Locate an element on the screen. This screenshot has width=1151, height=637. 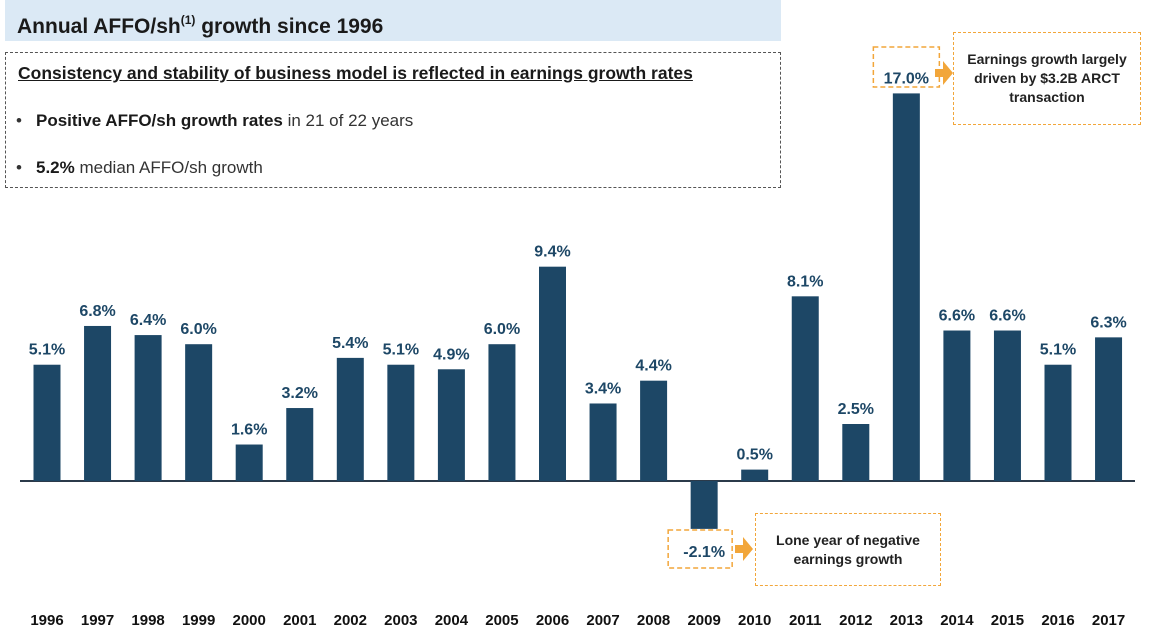
bar-2004 is located at coordinates (451, 425).